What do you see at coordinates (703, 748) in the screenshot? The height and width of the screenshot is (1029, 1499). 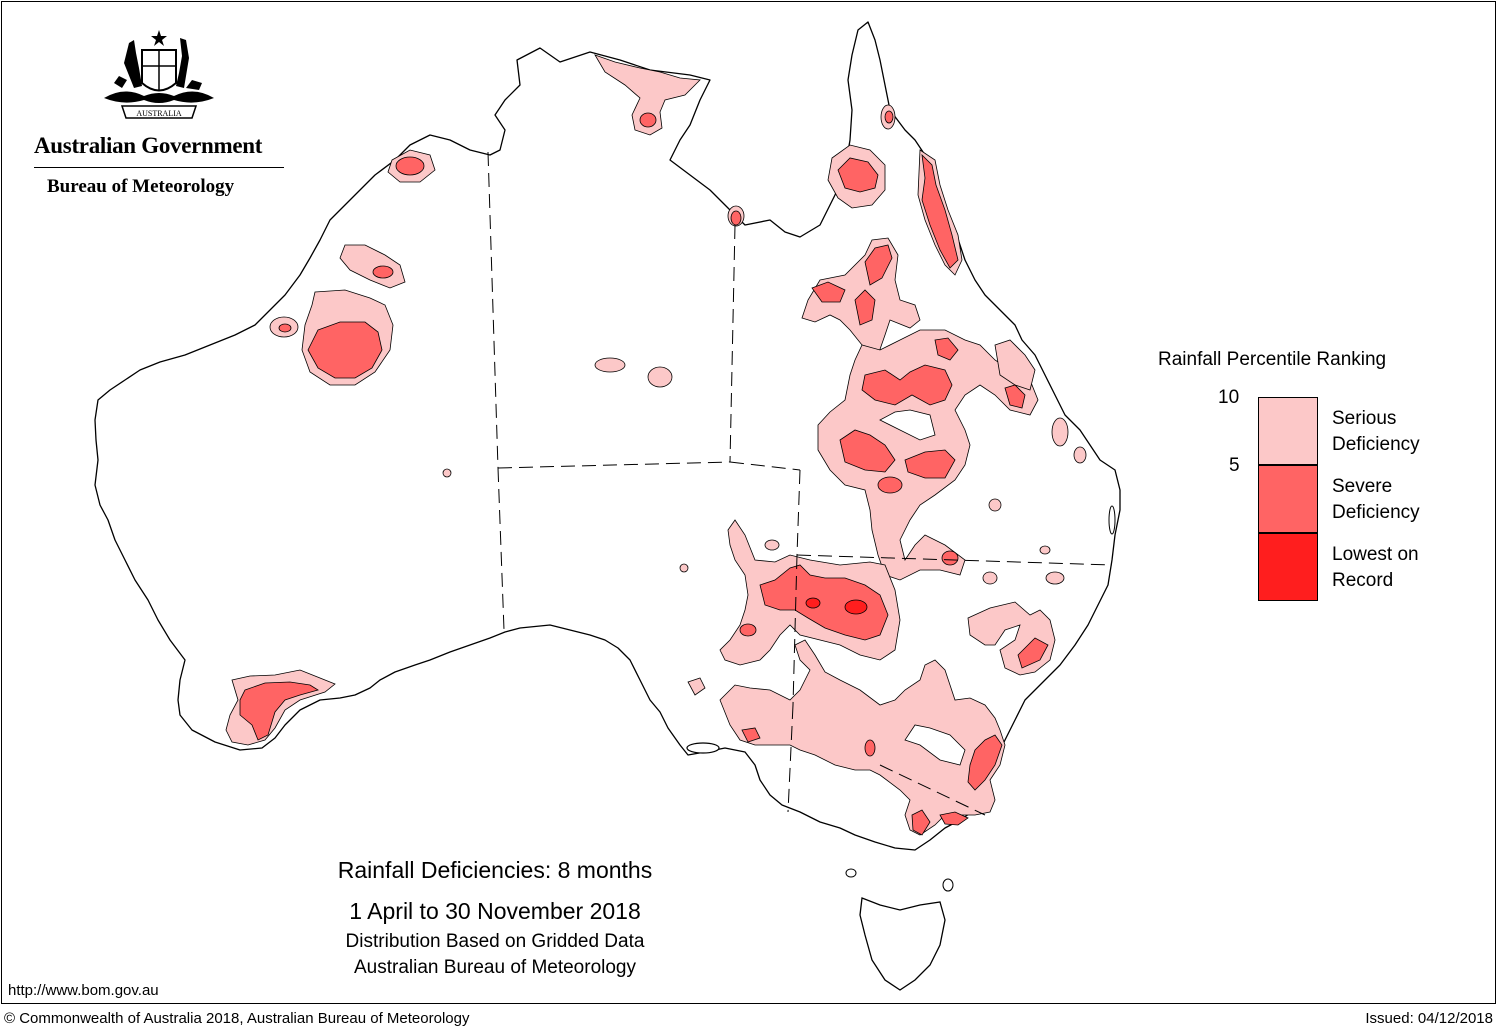 I see `kangaroo-island` at bounding box center [703, 748].